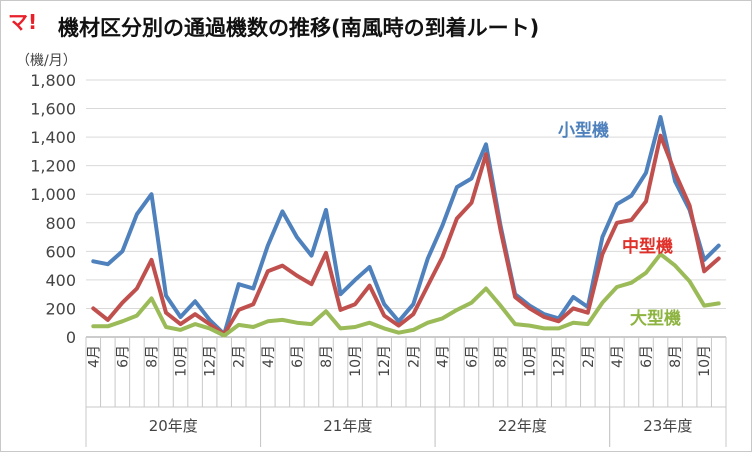  Describe the element at coordinates (23, 22) in the screenshot. I see `brand-logo: マ!` at that location.